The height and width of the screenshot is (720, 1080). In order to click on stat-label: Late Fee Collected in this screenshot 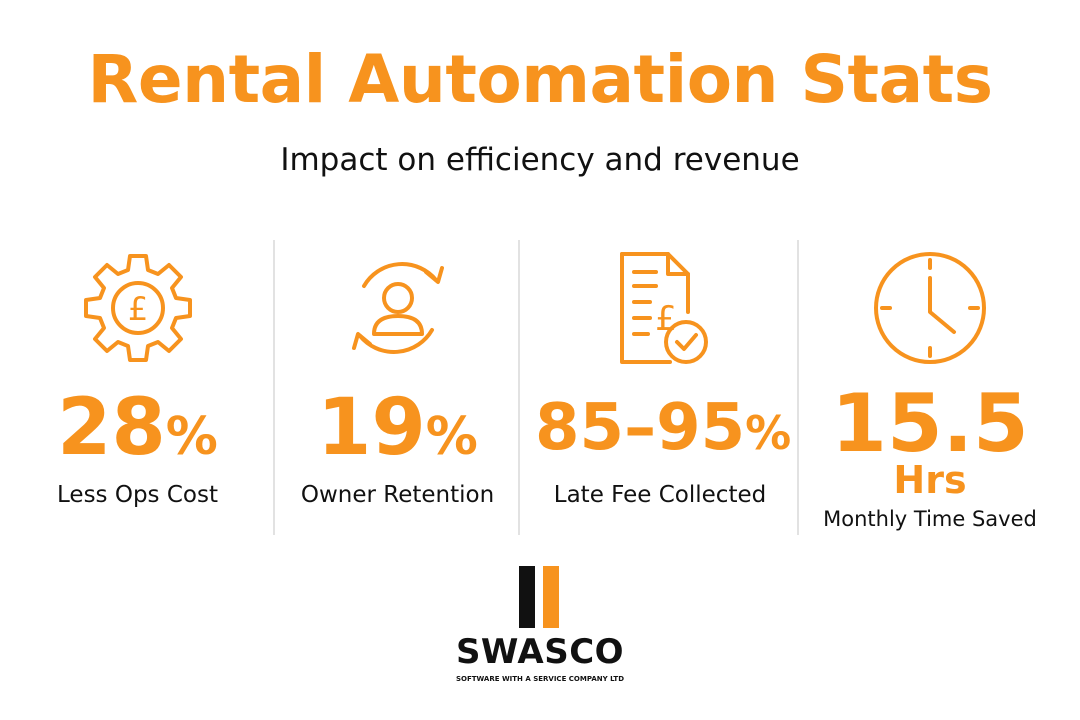, I will do `click(660, 495)`.